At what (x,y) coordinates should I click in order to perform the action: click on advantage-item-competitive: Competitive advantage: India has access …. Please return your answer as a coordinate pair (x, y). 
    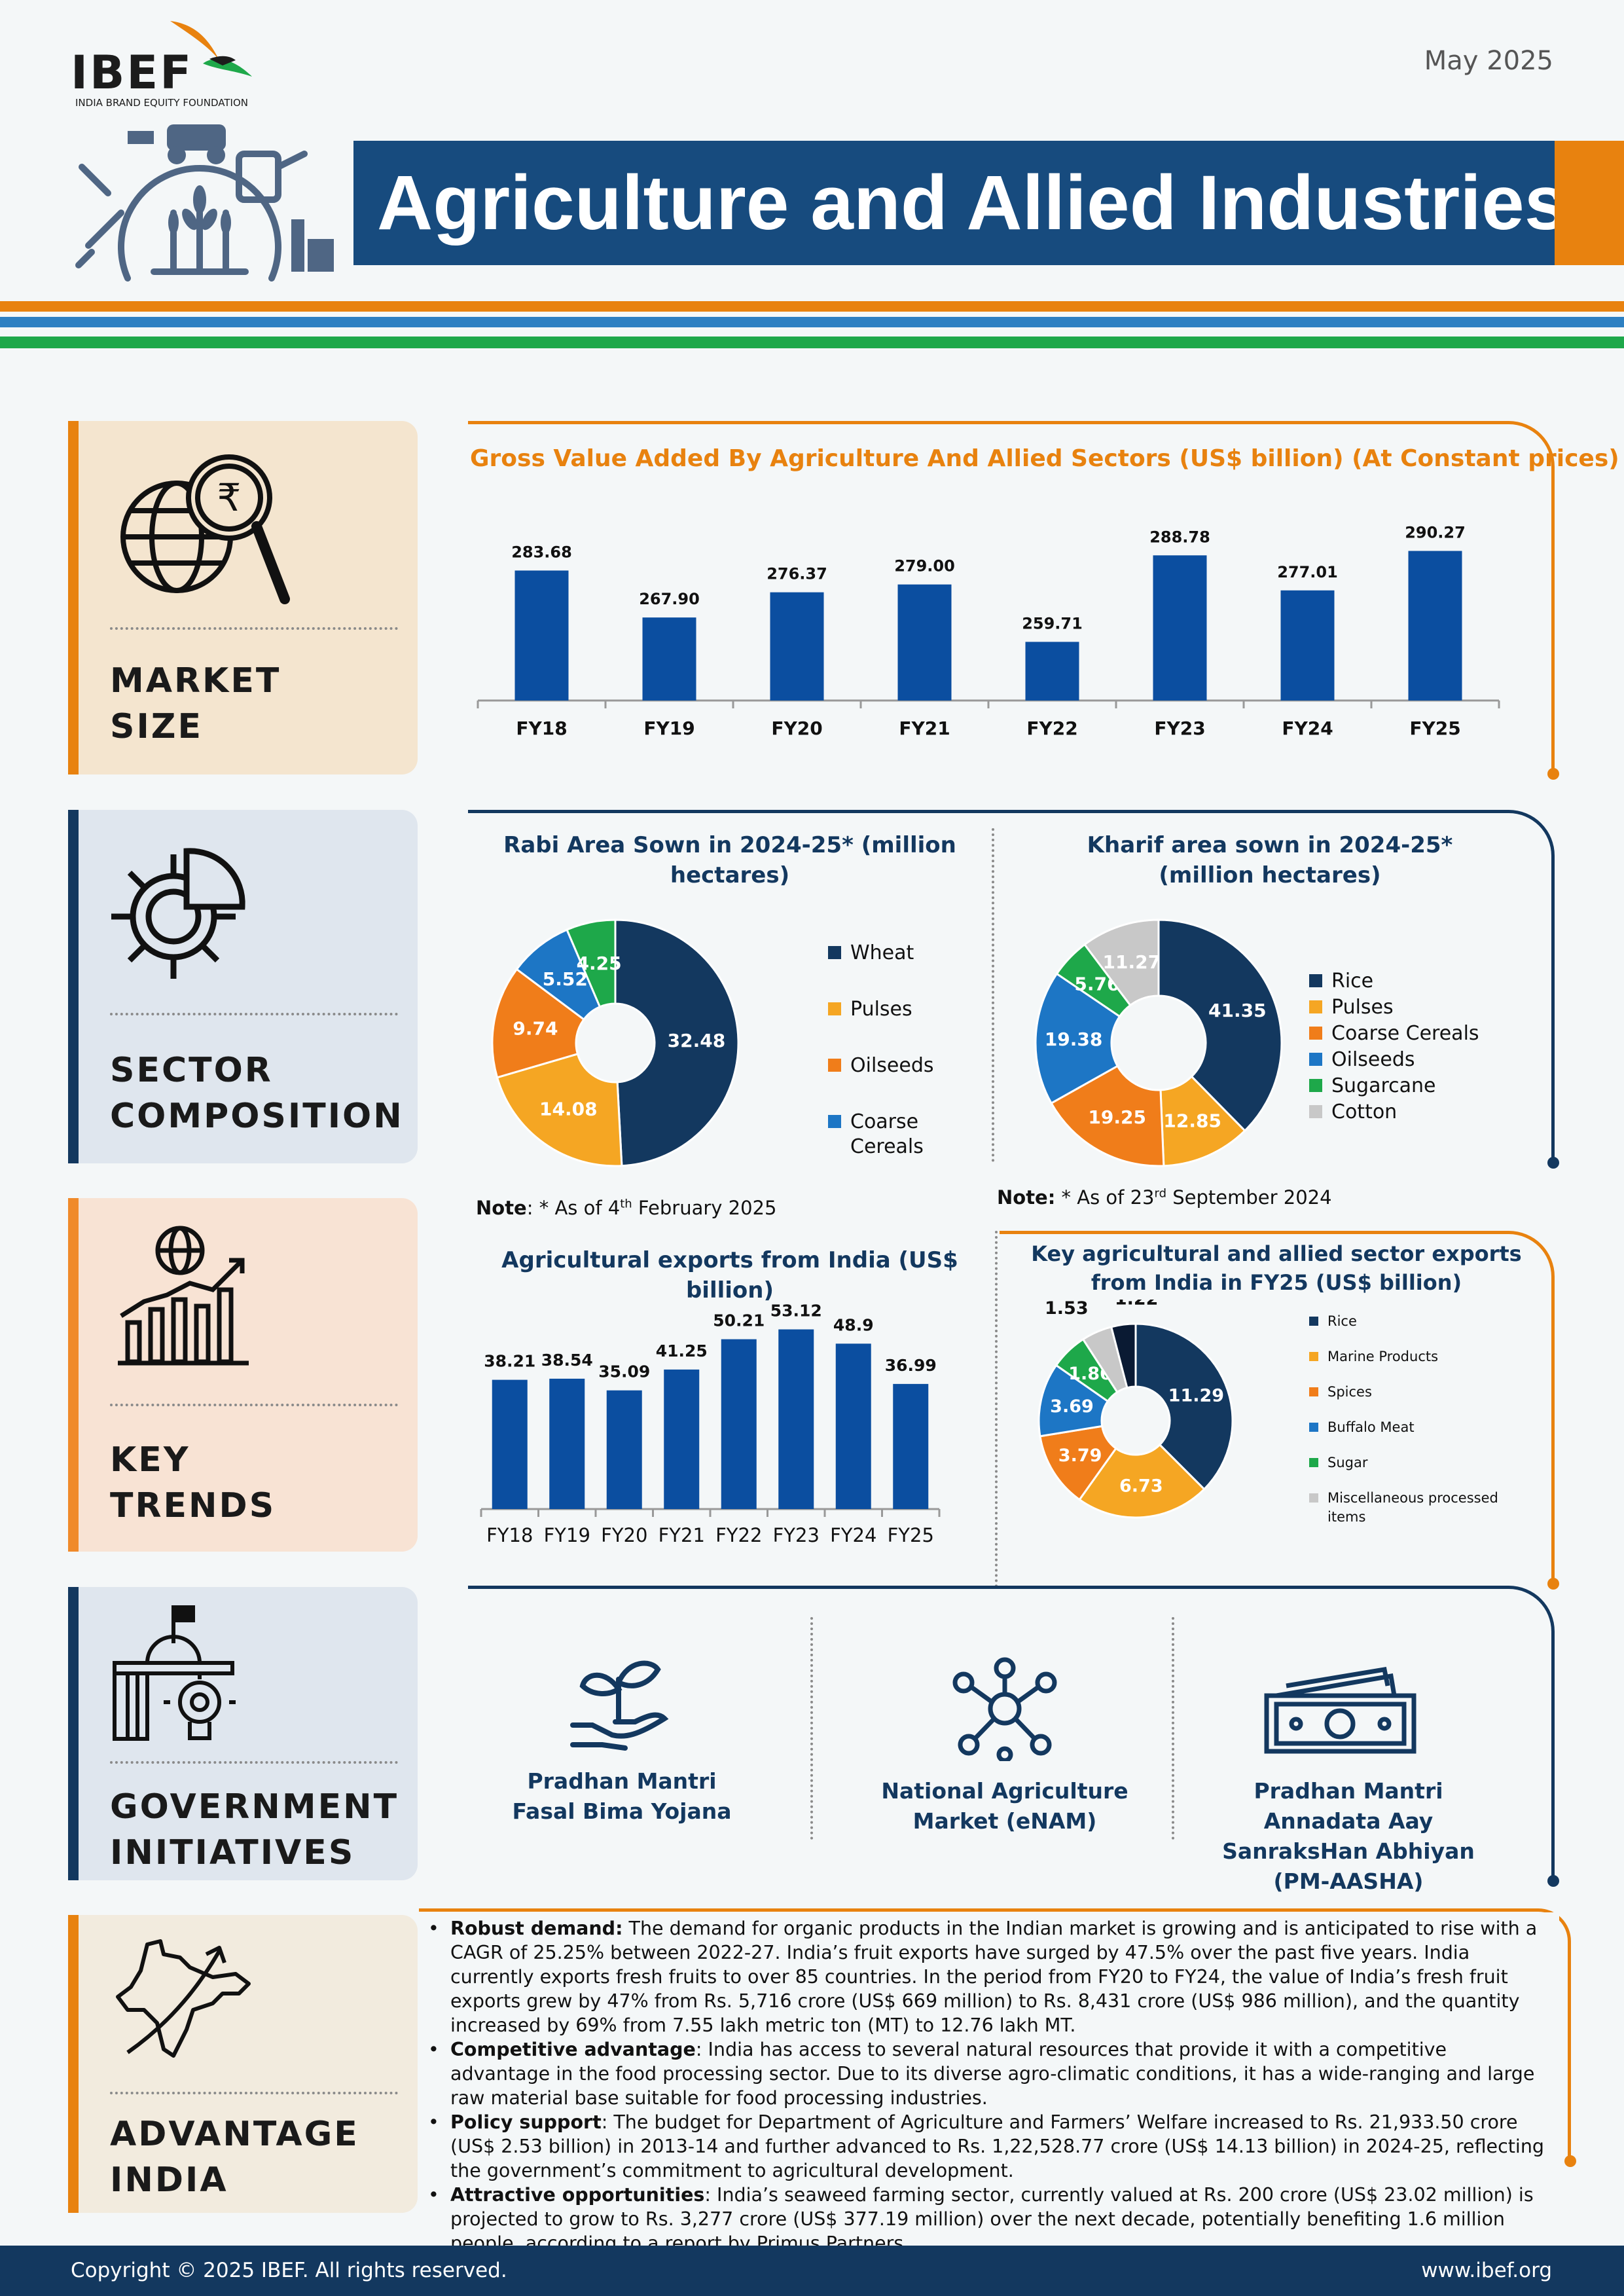
    Looking at the image, I should click on (987, 2073).